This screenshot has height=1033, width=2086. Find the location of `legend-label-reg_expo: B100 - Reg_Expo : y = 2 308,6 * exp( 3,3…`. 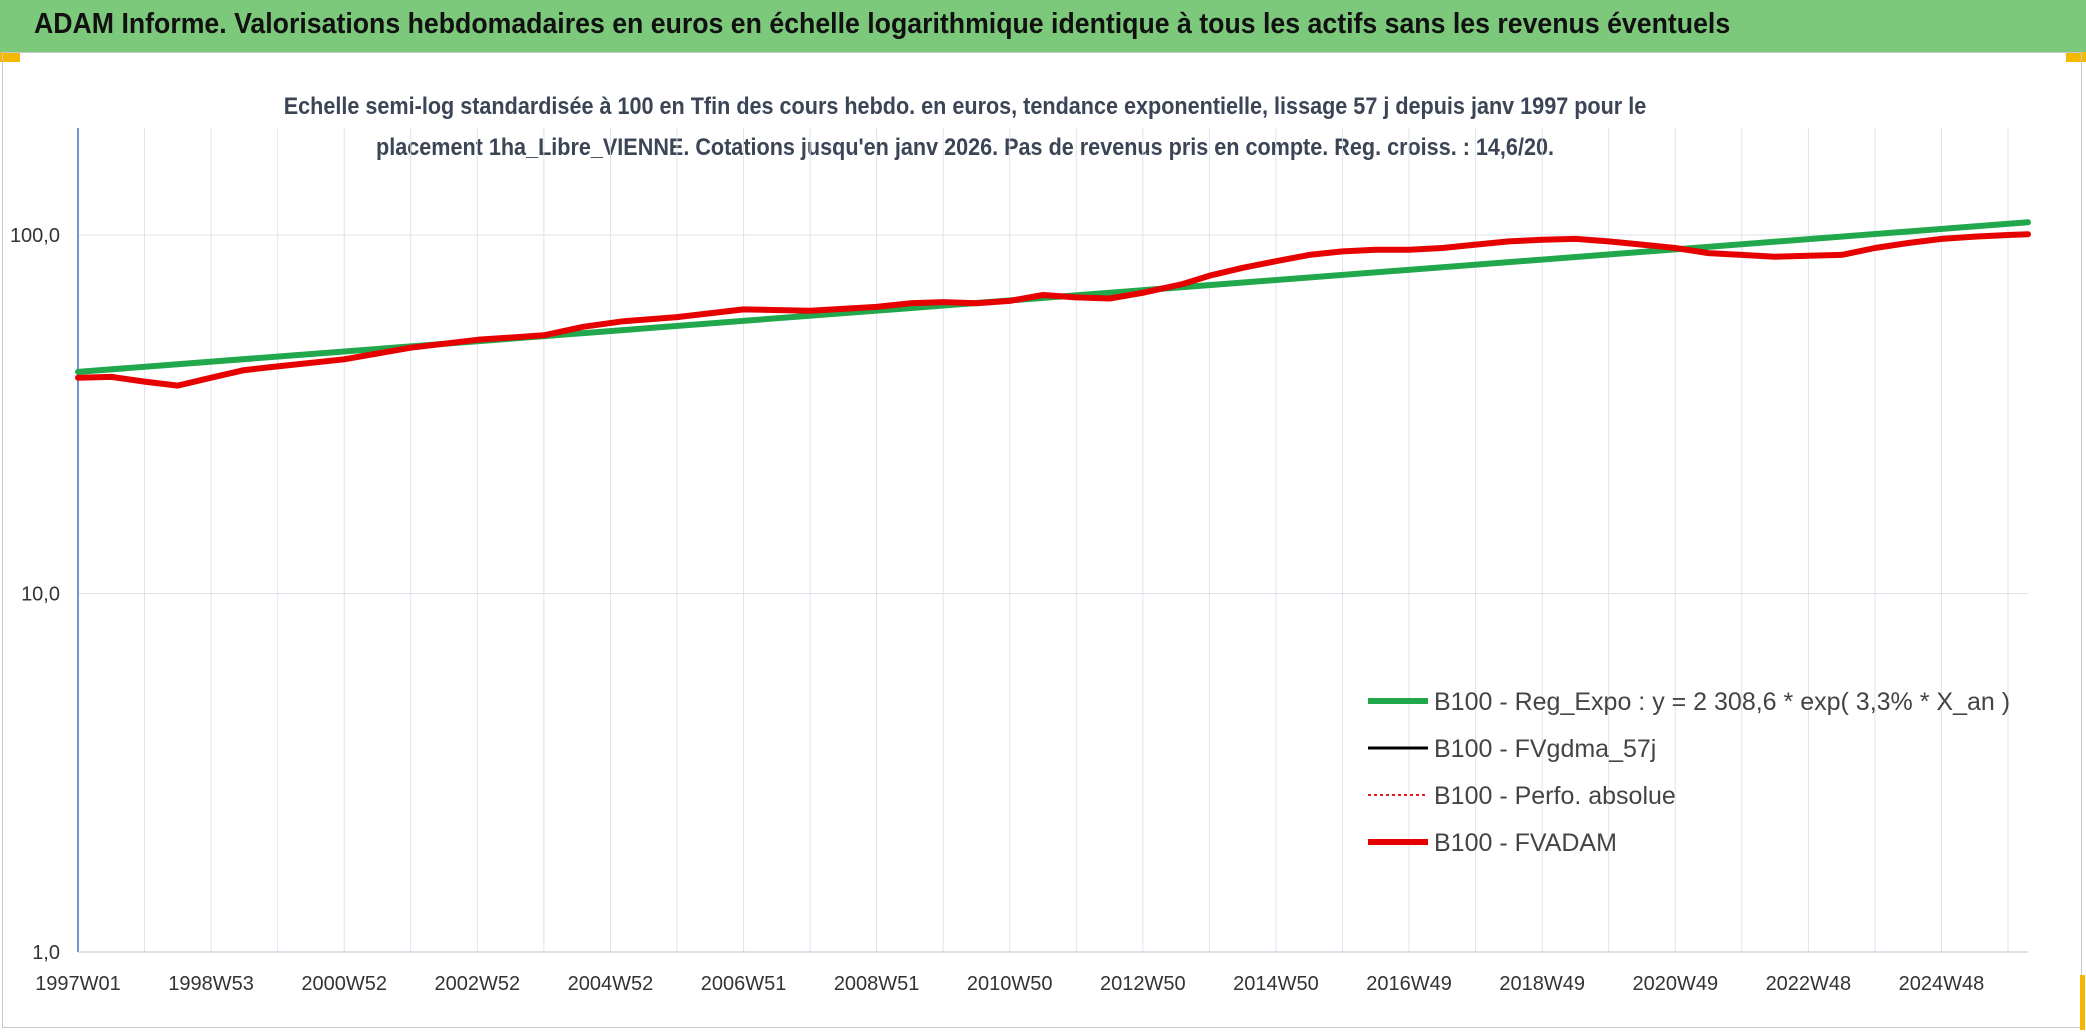

legend-label-reg_expo: B100 - Reg_Expo : y = 2 308,6 * exp( 3,3… is located at coordinates (1722, 702).